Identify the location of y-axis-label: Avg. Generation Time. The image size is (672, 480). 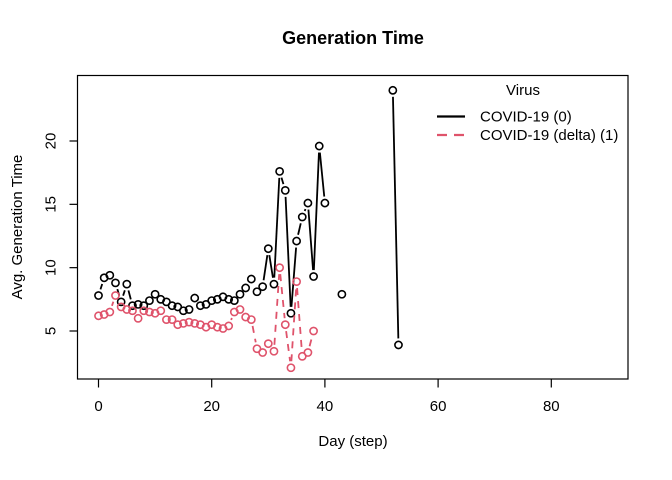
(17, 227).